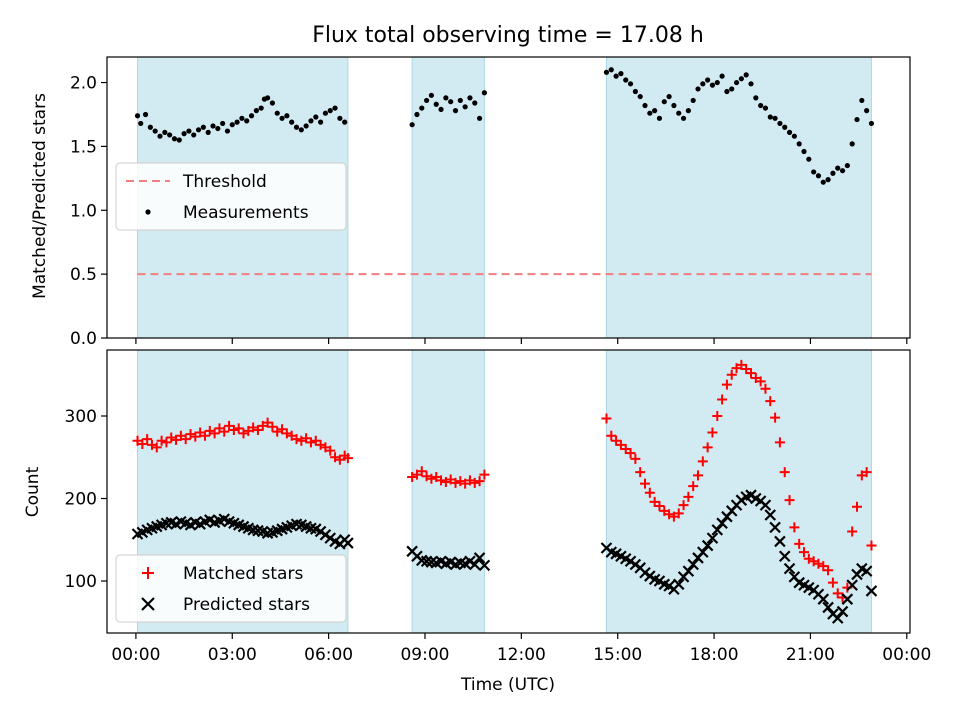 The height and width of the screenshot is (720, 960). Describe the element at coordinates (81, 417) in the screenshot. I see `y-tick-label: 300` at that location.